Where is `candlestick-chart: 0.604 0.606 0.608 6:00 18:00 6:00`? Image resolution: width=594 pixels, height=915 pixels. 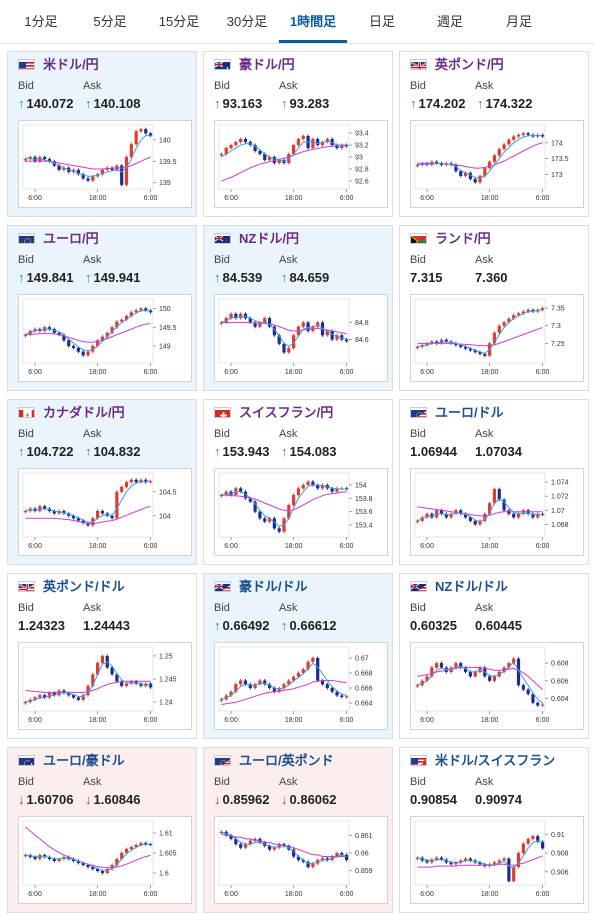 candlestick-chart: 0.604 0.606 0.608 6:00 18:00 6:00 is located at coordinates (497, 686).